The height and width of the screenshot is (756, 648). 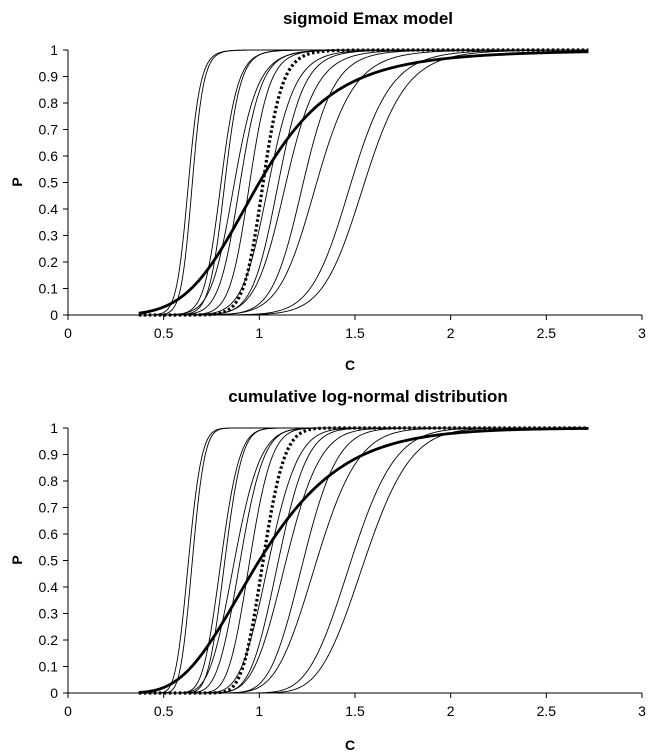 What do you see at coordinates (368, 396) in the screenshot?
I see `chart-title: cumulative log-normal distribution` at bounding box center [368, 396].